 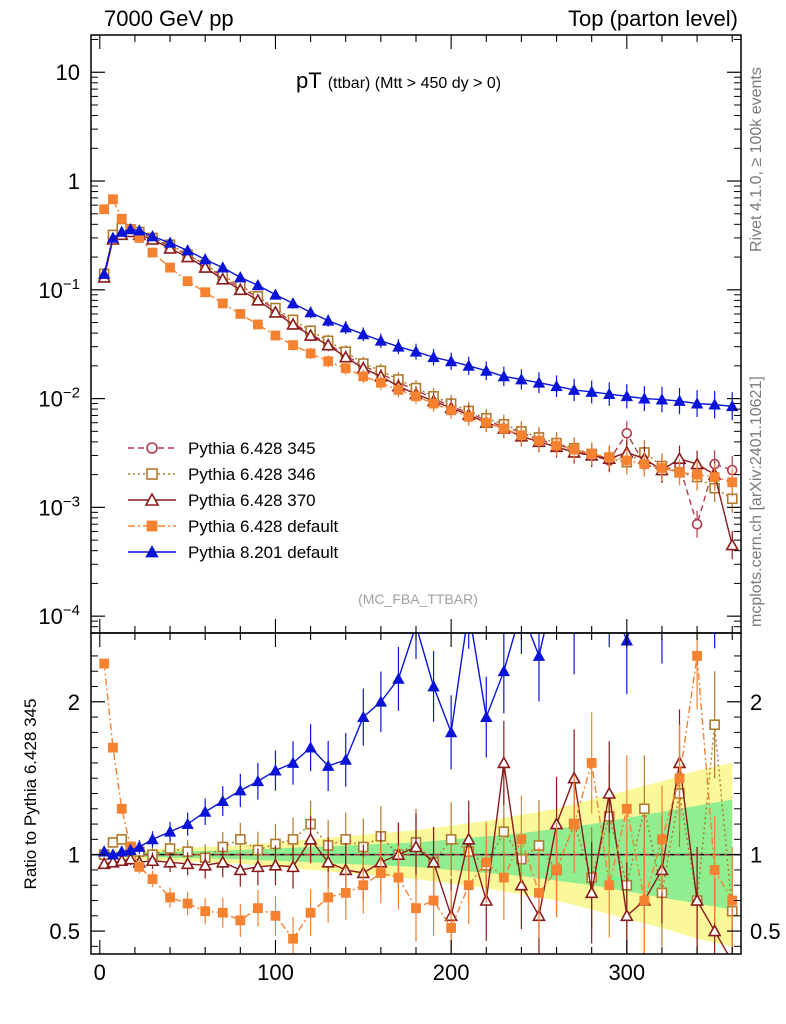 What do you see at coordinates (418, 599) in the screenshot?
I see `analysis-watermark: (MC_FBA_TTBAR)` at bounding box center [418, 599].